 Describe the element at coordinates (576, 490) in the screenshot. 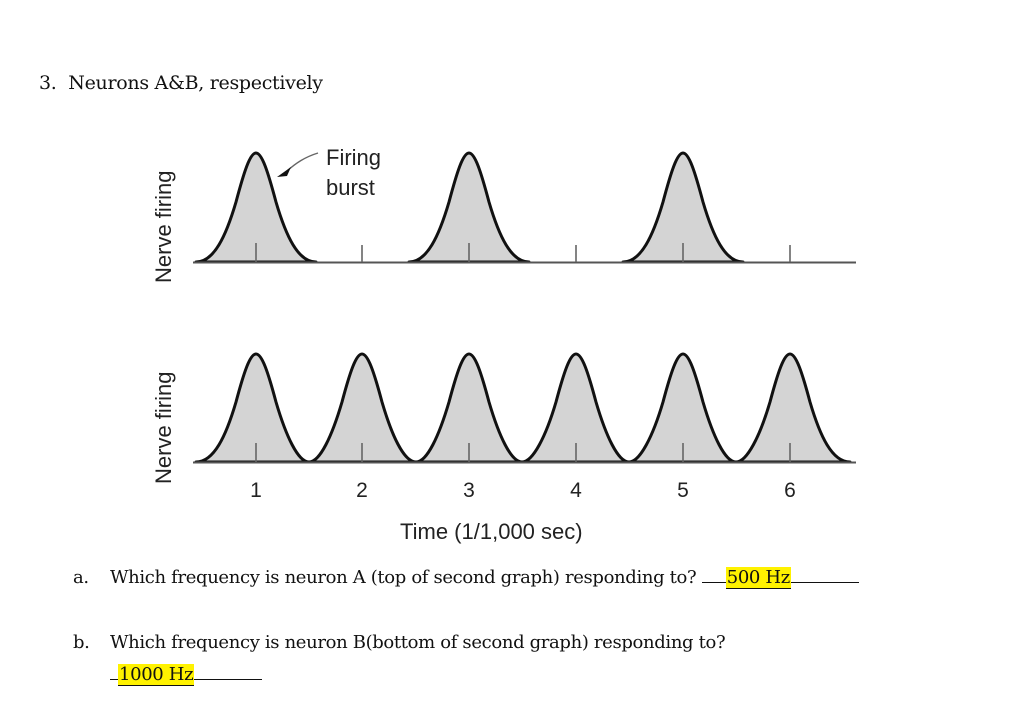

I see `x-tick-label: 4` at that location.